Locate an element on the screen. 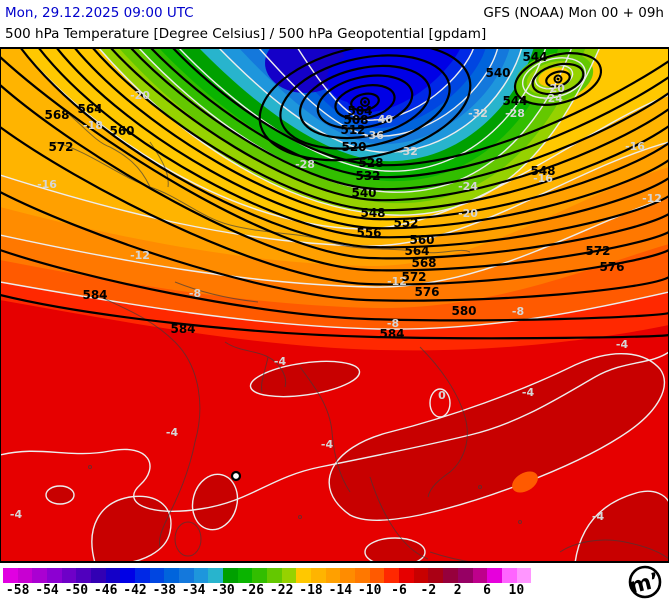 This screenshot has width=669, height=600. svg-text: 556 is located at coordinates (368, 233).